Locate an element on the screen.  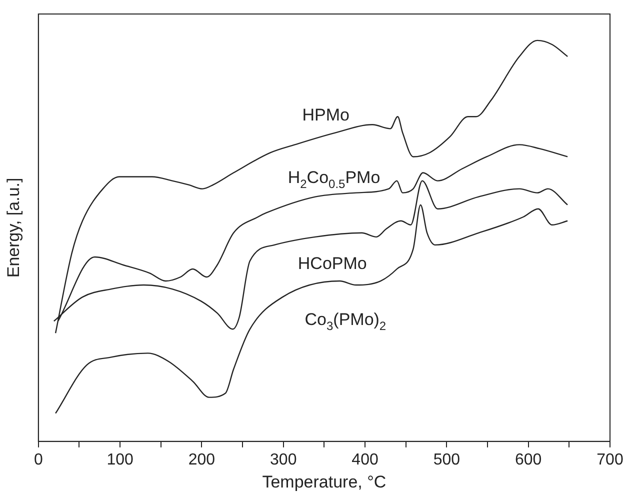
x-tick-label: 200 is located at coordinates (202, 459).